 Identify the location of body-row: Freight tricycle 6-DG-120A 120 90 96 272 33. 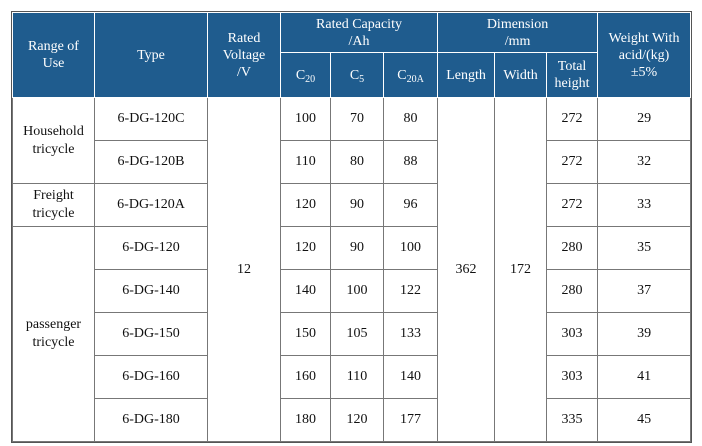
(352, 205).